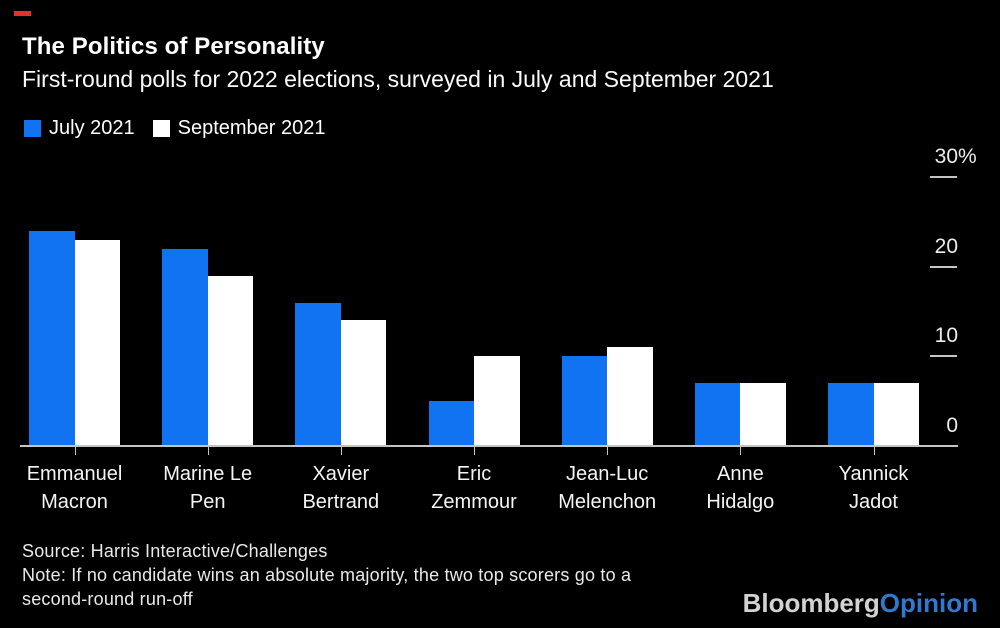 The width and height of the screenshot is (1000, 628). I want to click on x-axis-label-marine-le-pen: Marine Le Pen, so click(208, 488).